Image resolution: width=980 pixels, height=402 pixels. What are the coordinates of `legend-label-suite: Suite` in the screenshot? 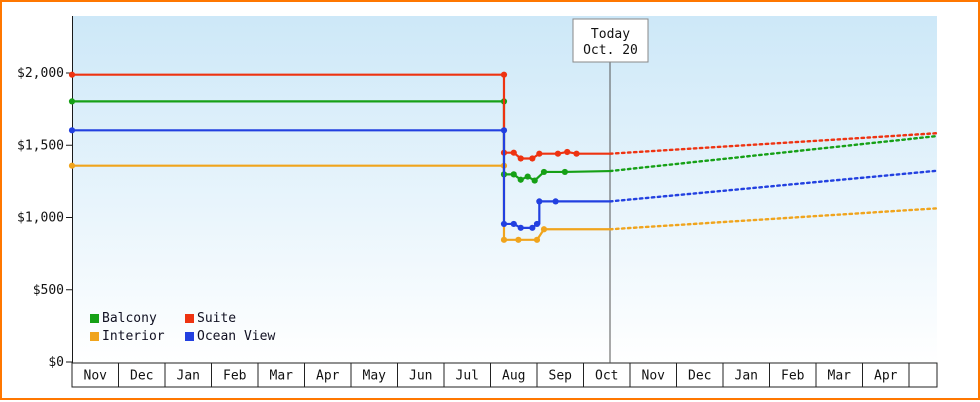 It's located at (217, 318).